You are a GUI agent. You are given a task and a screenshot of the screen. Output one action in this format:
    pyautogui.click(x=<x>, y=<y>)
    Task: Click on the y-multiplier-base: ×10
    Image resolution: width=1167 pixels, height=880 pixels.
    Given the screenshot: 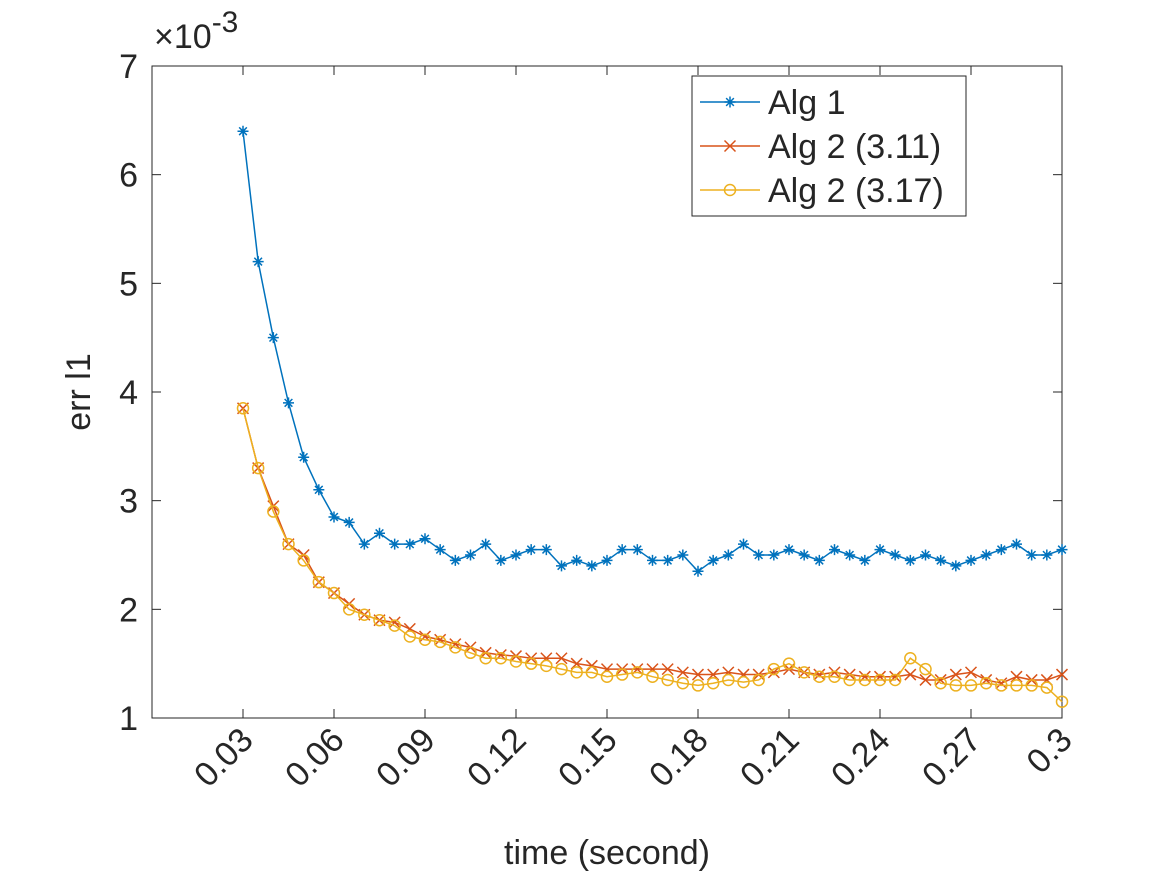 What is the action you would take?
    pyautogui.click(x=183, y=37)
    